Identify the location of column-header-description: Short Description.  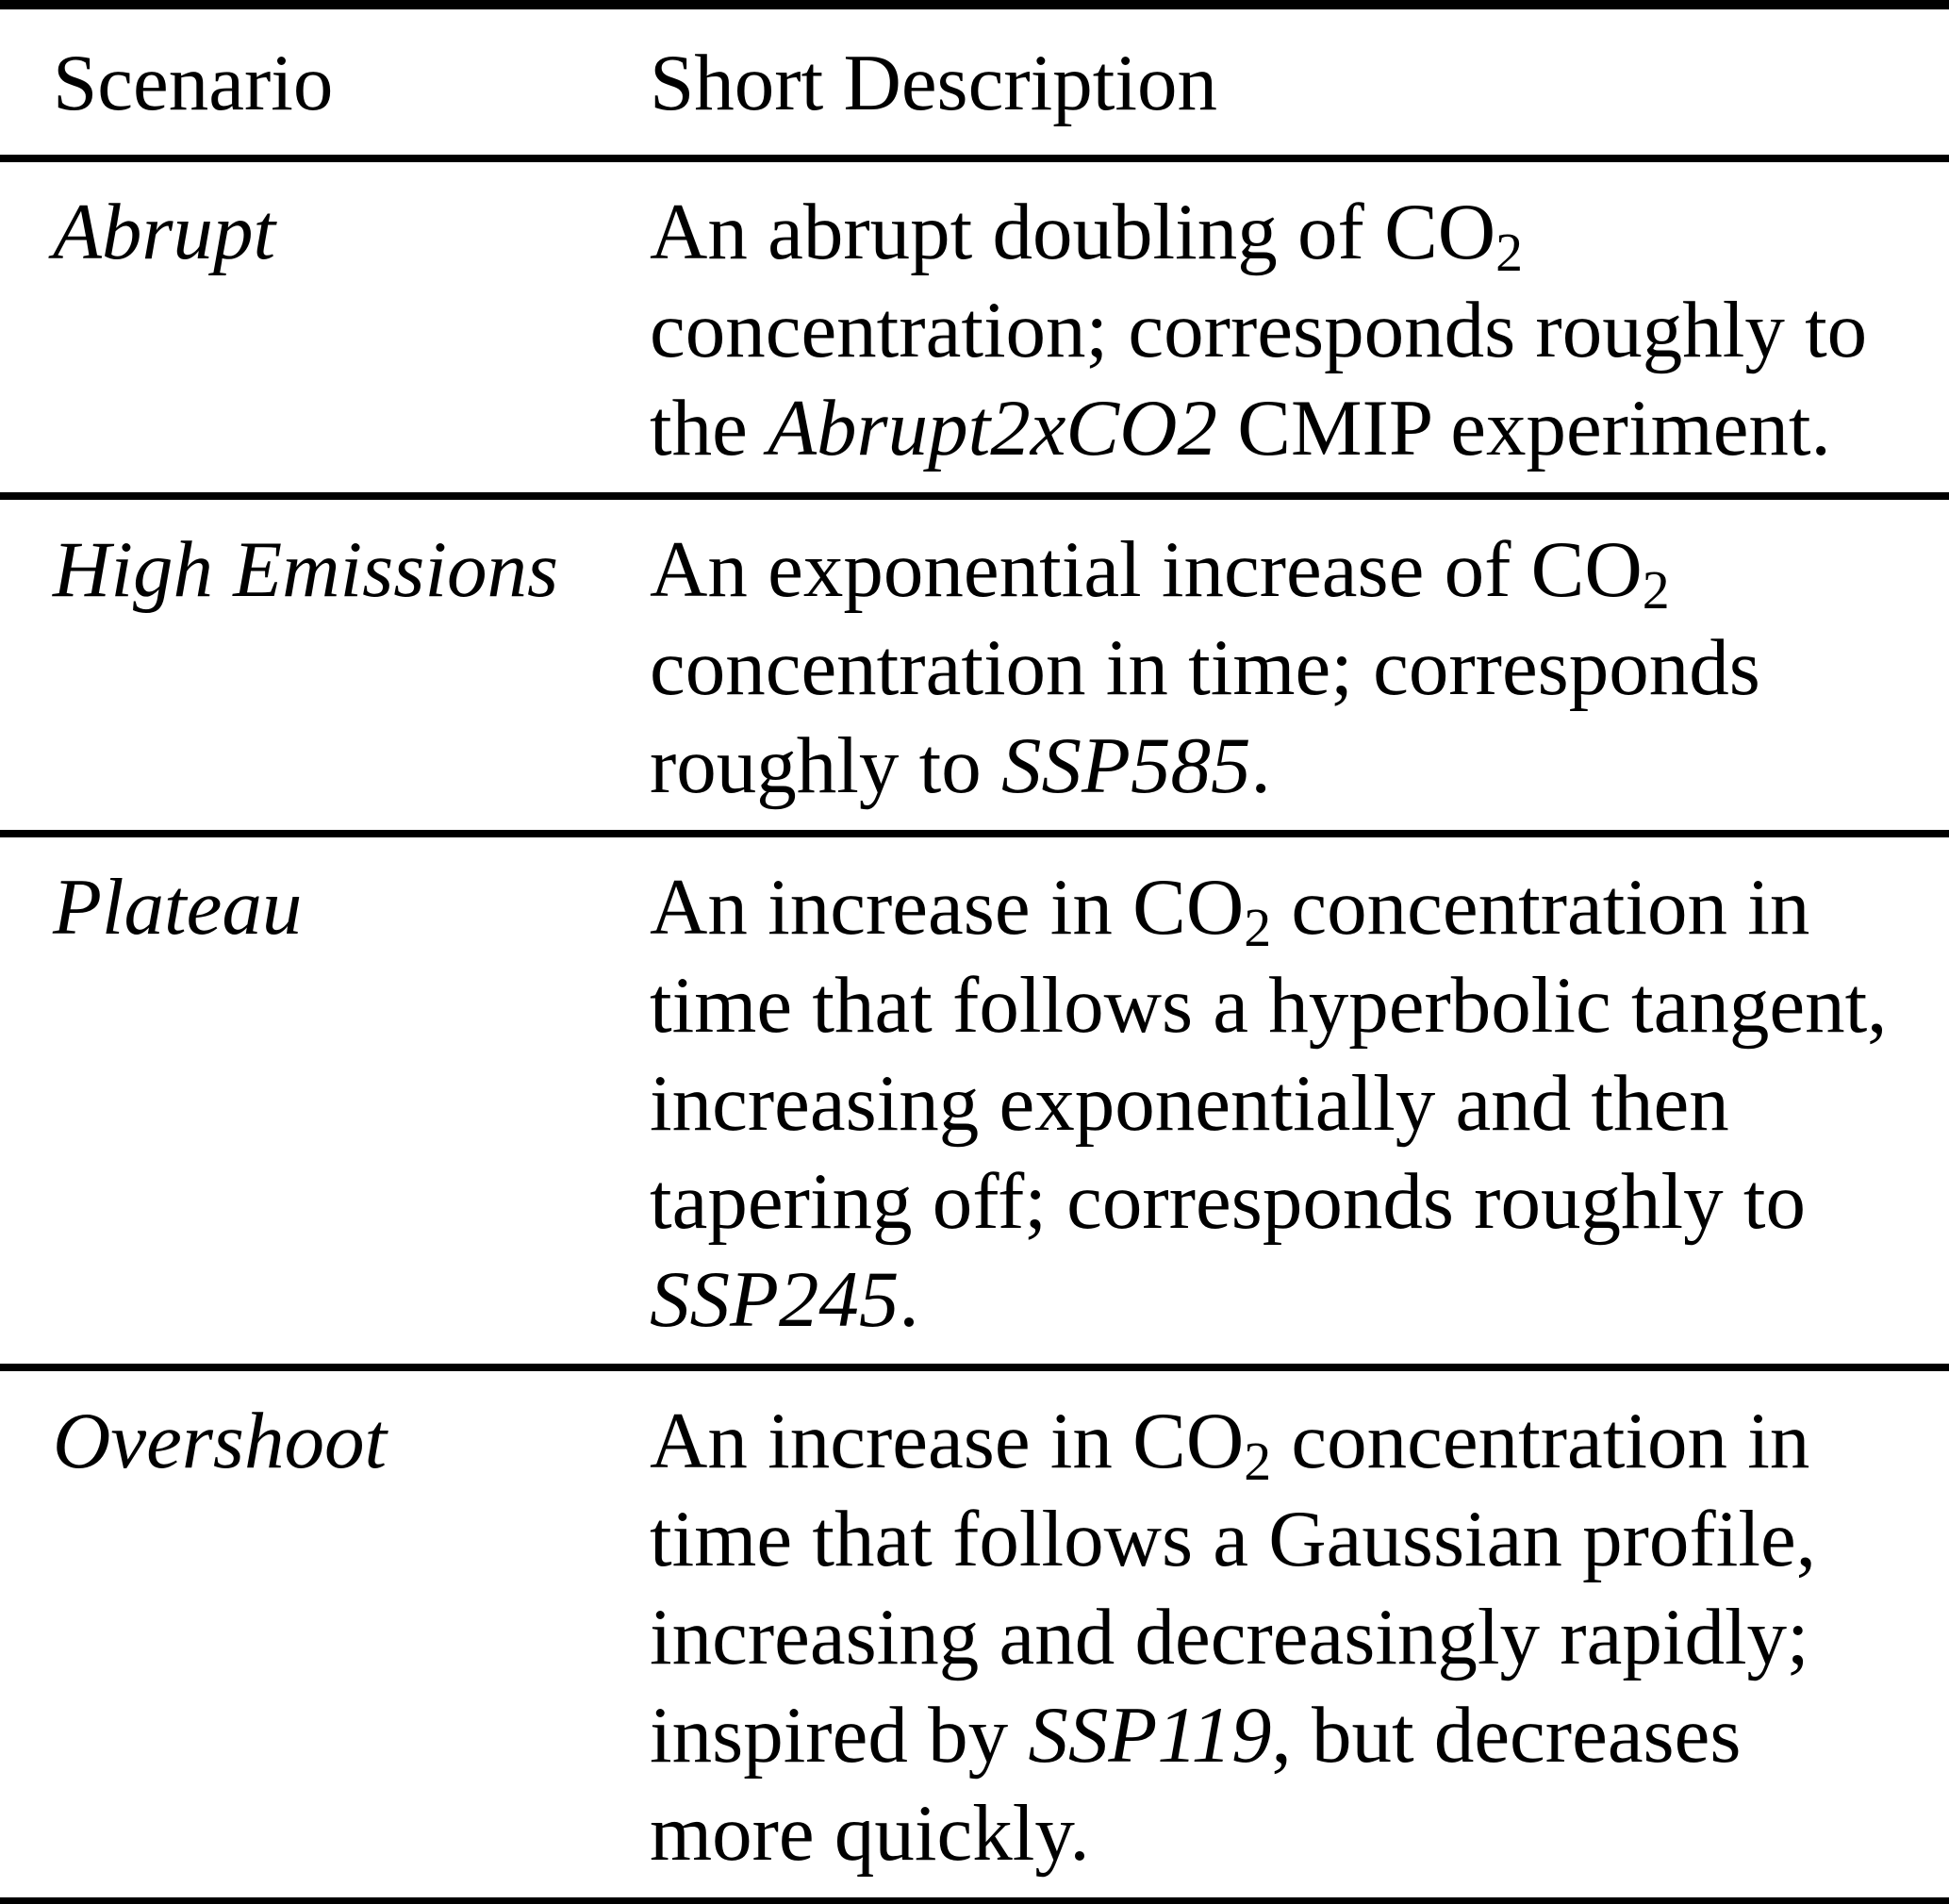
(934, 83).